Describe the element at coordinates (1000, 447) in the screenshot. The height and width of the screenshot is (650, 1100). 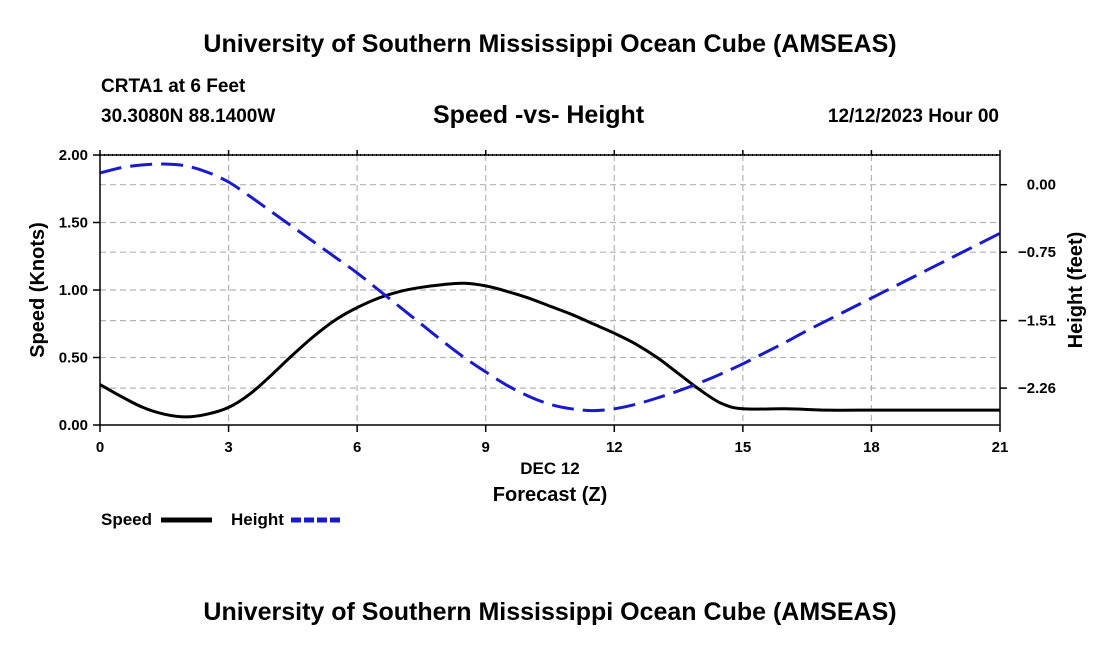
I see `x-tick-label: 21` at that location.